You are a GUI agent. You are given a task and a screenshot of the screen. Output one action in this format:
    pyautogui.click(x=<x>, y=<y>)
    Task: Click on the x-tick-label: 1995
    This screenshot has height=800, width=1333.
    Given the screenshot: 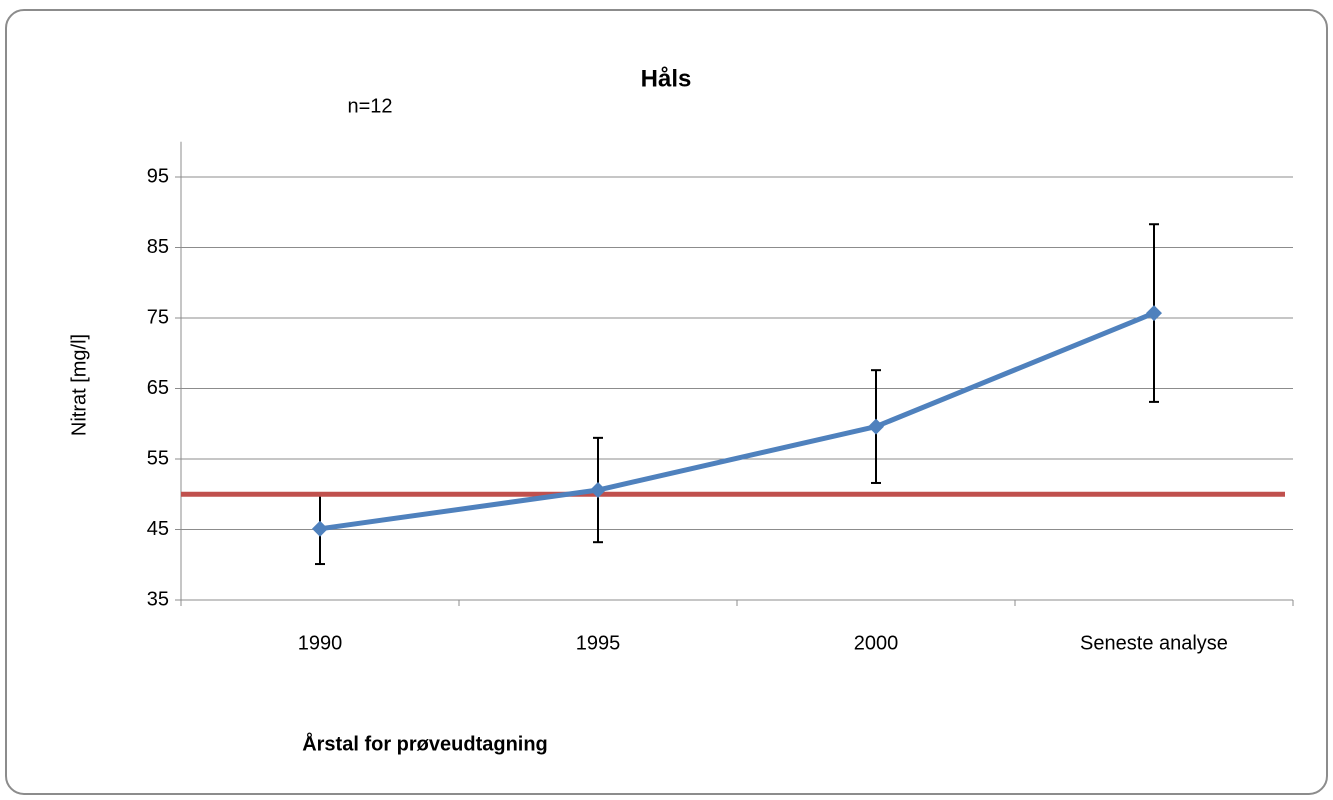 What is the action you would take?
    pyautogui.click(x=598, y=643)
    